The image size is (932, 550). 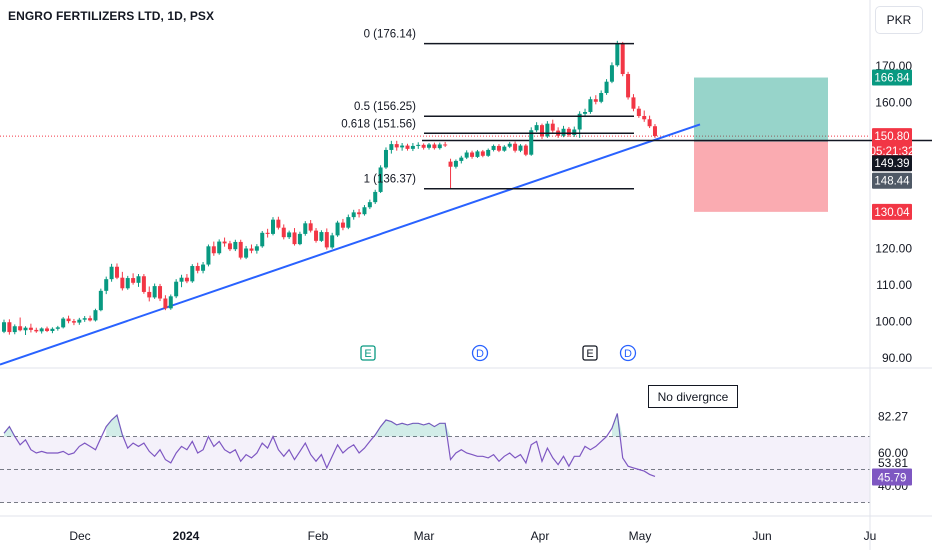 I want to click on position-tool, so click(x=761, y=144).